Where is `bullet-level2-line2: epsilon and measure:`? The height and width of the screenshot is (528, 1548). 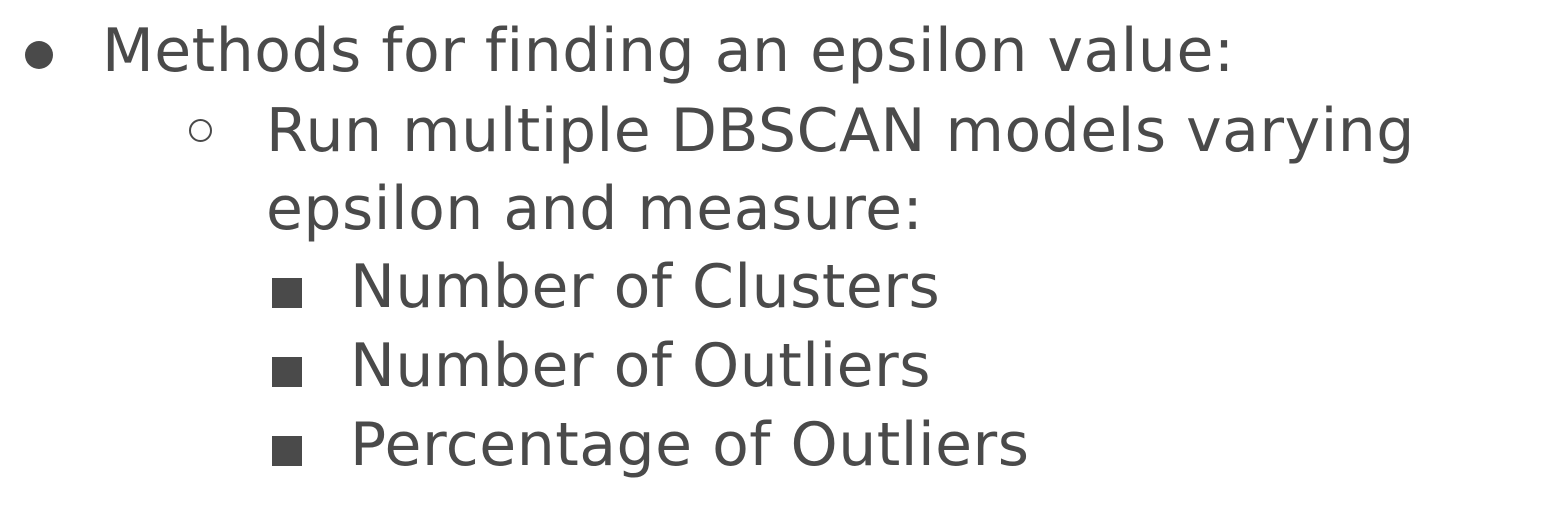
bullet-level2-line2: epsilon and measure: is located at coordinates (595, 209).